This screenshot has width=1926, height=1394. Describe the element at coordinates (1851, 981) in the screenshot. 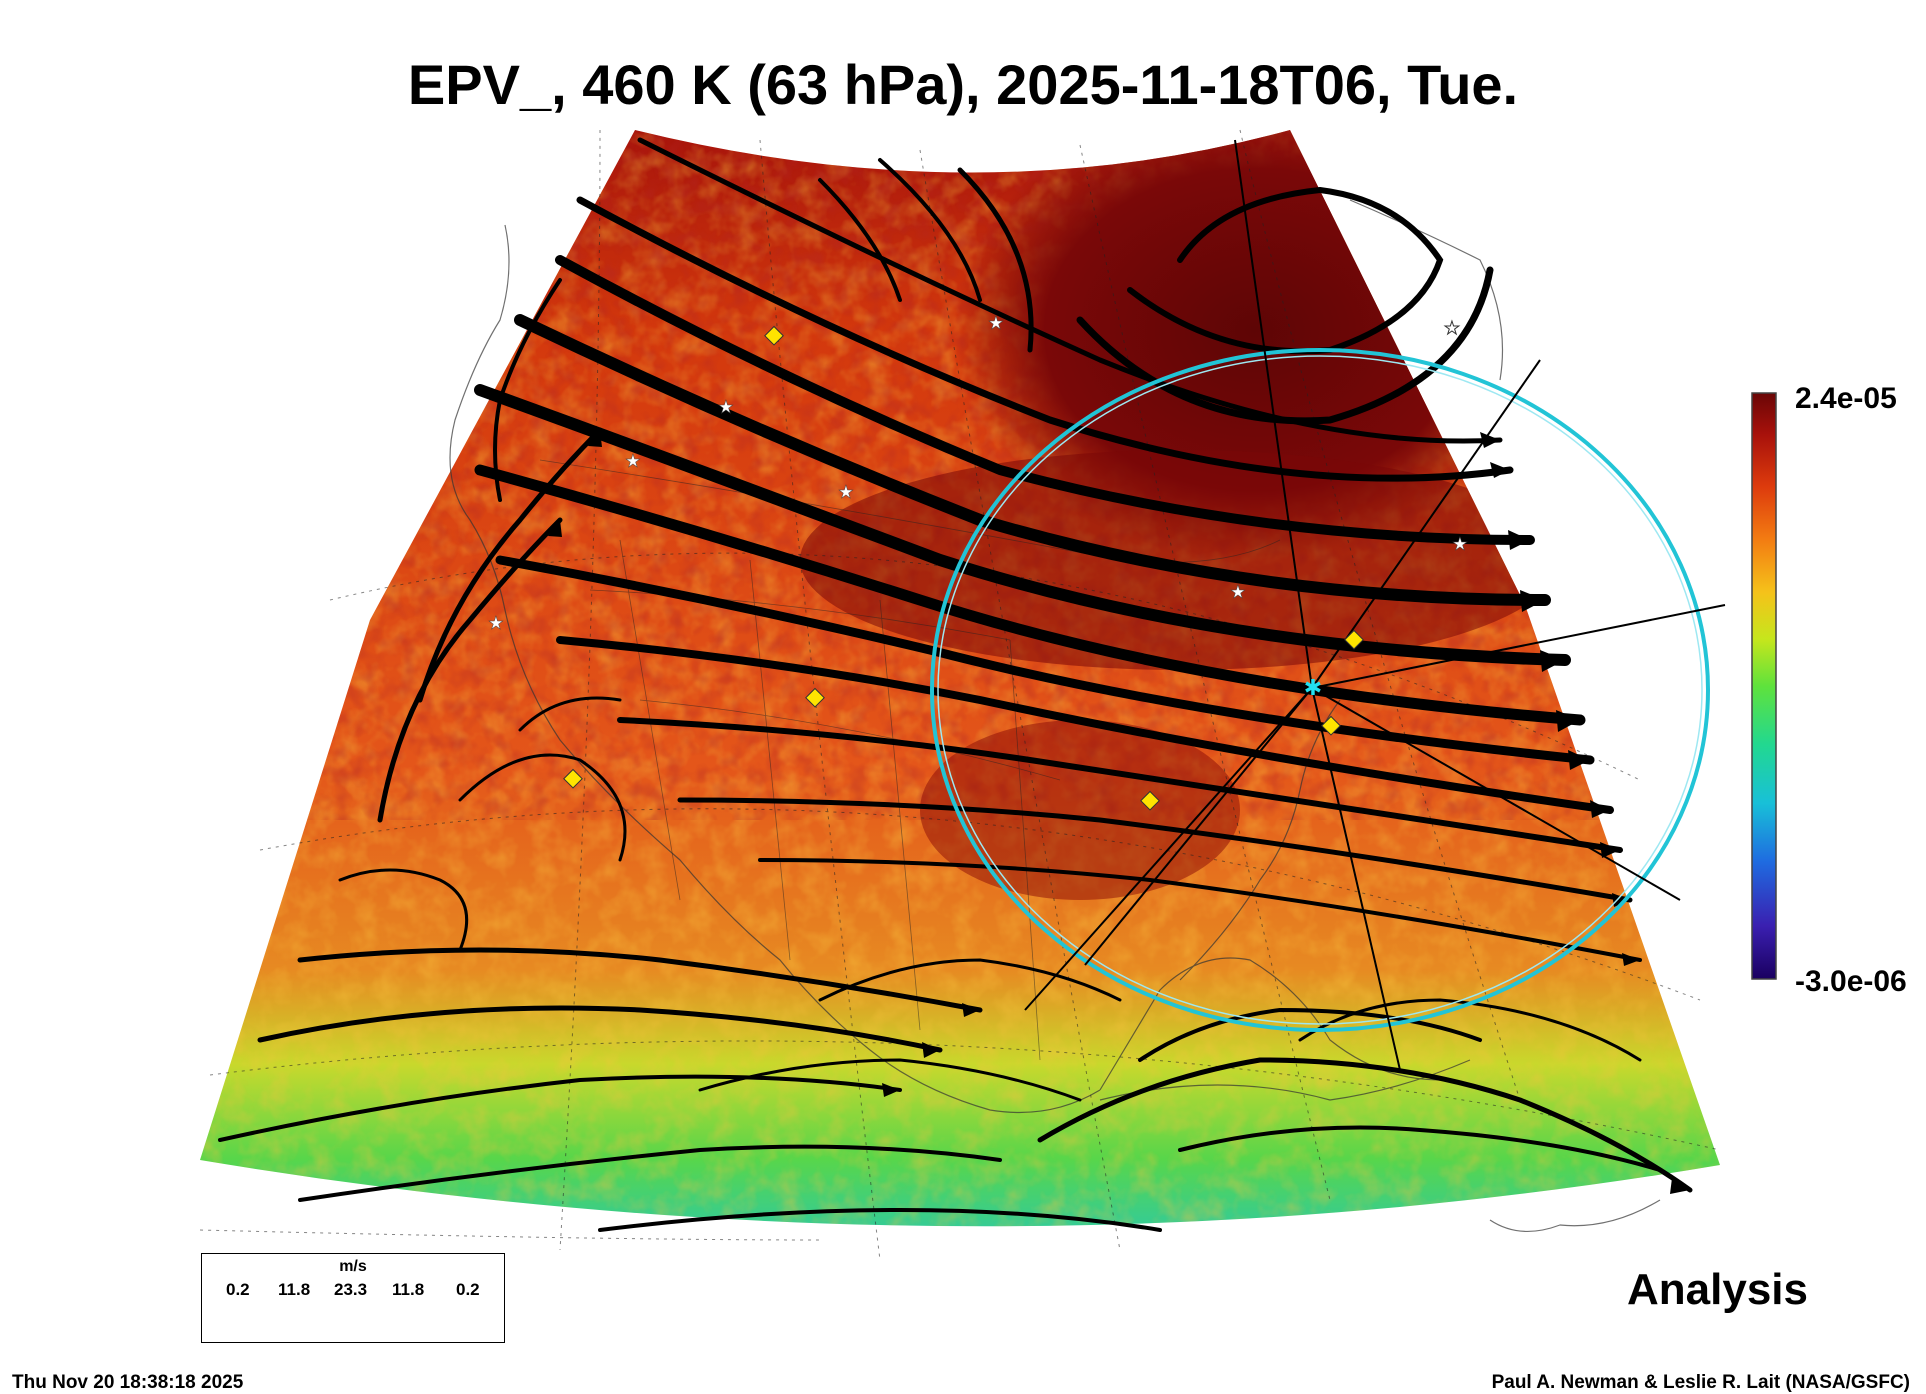

I see `colorbar-min-label: -3.0e-06` at that location.